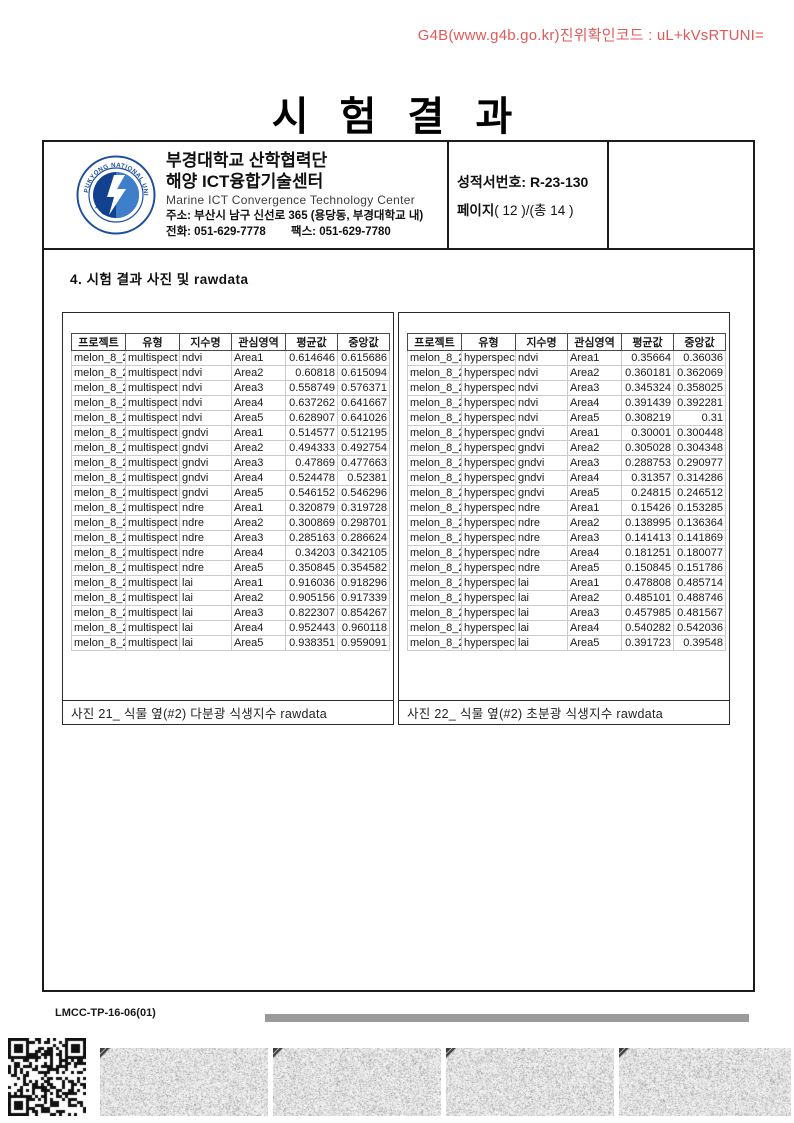  Describe the element at coordinates (258, 342) in the screenshot. I see `column-header: 관심영역` at that location.